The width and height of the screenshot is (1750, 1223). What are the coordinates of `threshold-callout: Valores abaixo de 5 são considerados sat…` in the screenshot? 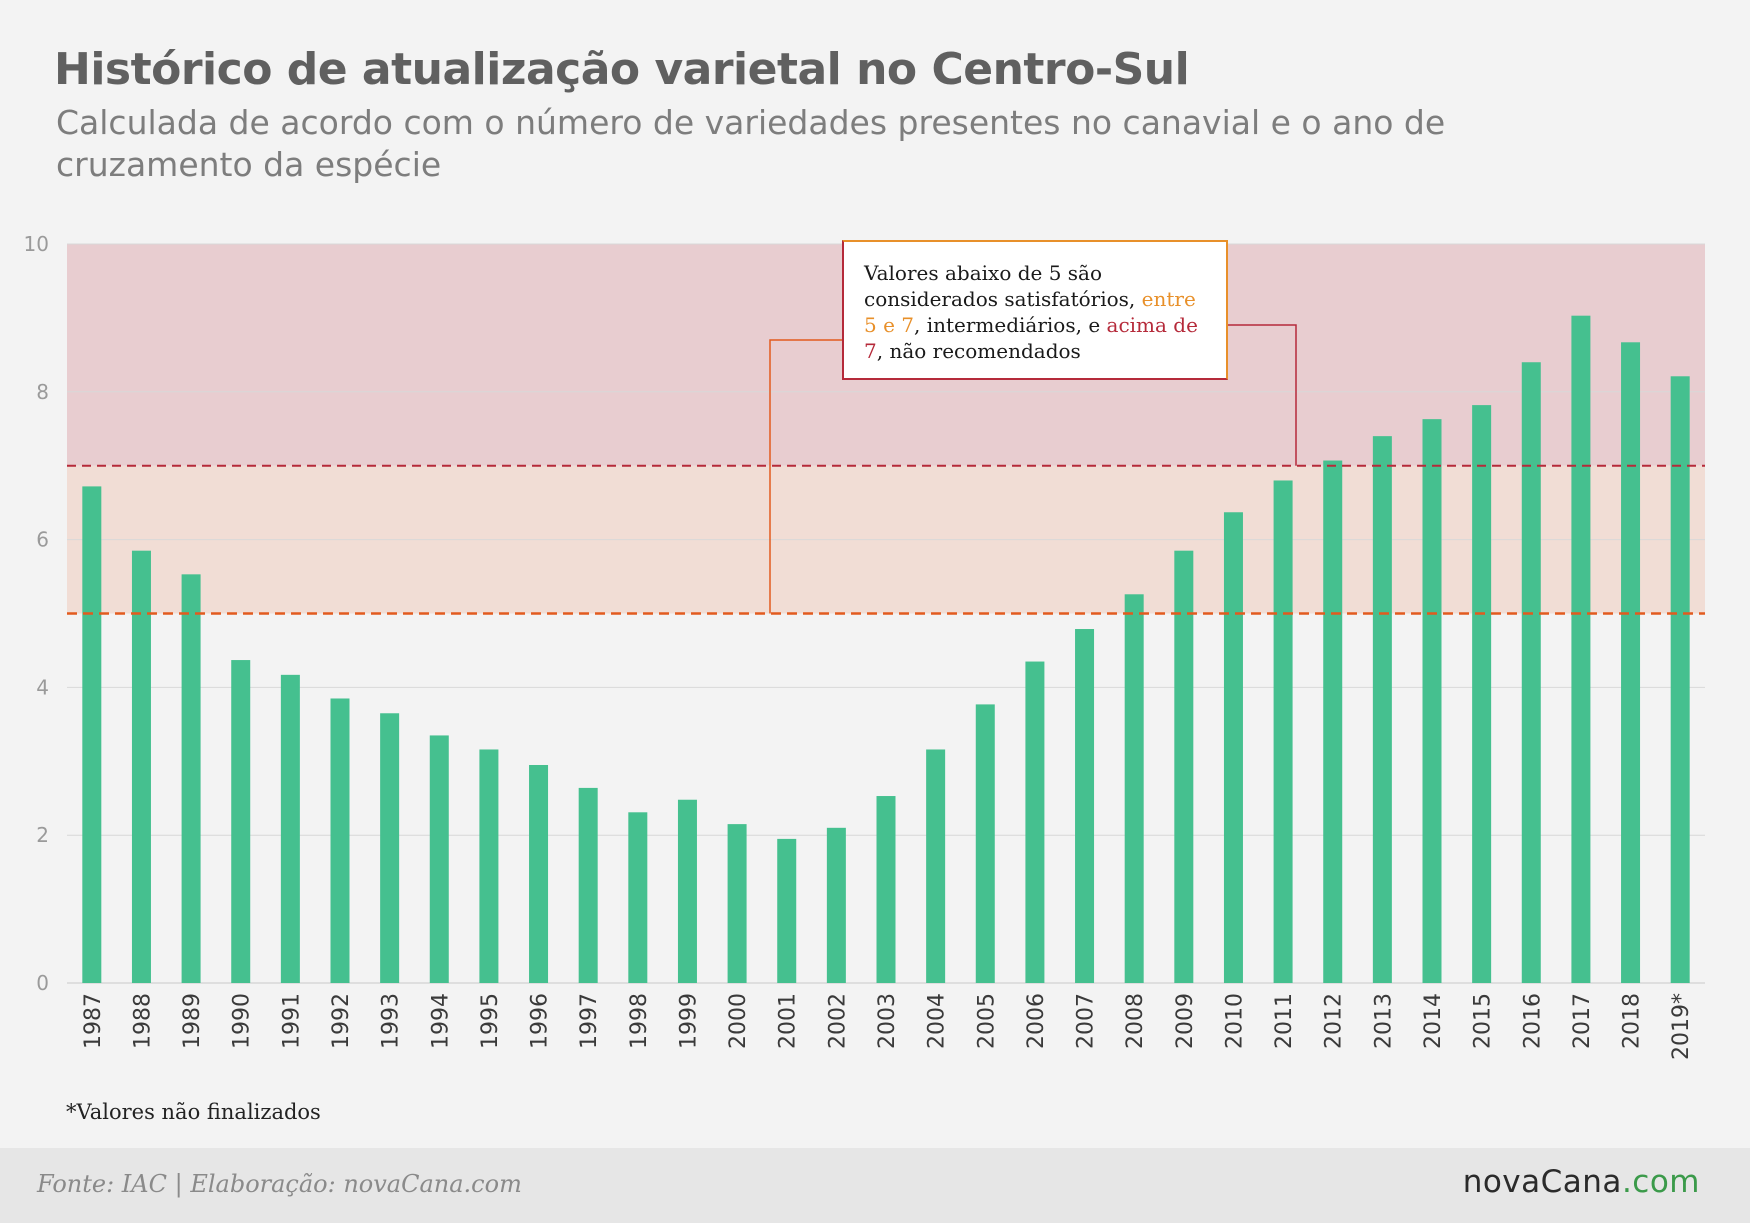 It's located at (1035, 310).